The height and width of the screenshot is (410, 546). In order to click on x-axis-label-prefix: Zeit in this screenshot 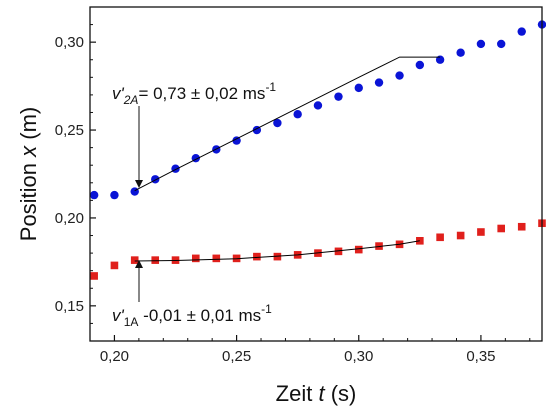, I will do `click(297, 393)`.